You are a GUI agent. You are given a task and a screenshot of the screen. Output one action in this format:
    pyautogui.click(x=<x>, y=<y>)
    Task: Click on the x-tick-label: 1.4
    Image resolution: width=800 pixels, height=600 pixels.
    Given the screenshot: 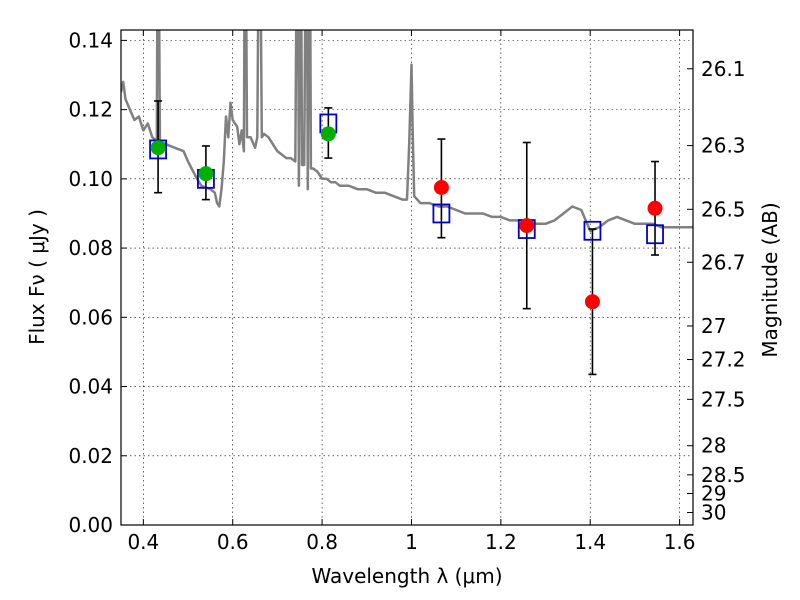 What is the action you would take?
    pyautogui.click(x=590, y=542)
    